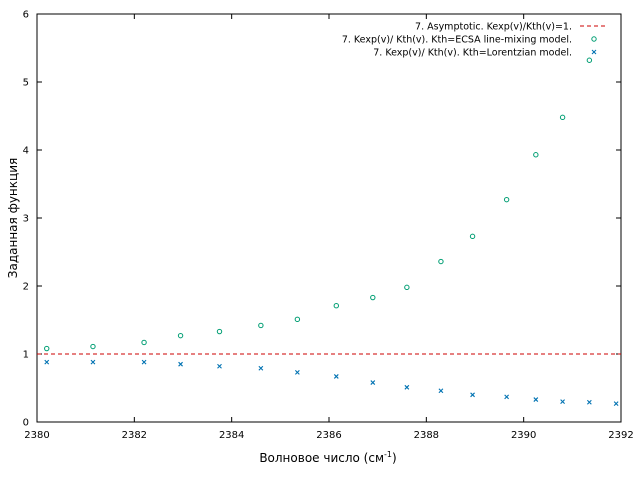 This screenshot has width=640, height=480. I want to click on y-tick-label: 6, so click(26, 15).